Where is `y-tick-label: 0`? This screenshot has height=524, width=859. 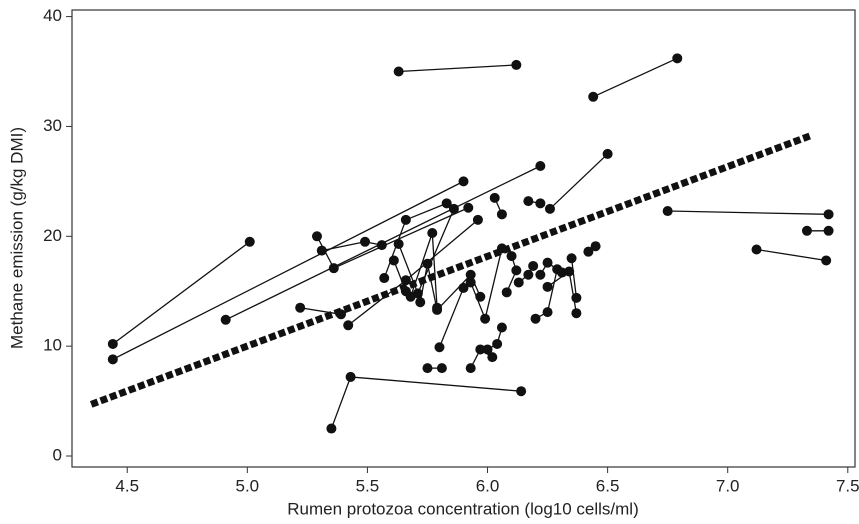 y-tick-label: 0 is located at coordinates (57, 454).